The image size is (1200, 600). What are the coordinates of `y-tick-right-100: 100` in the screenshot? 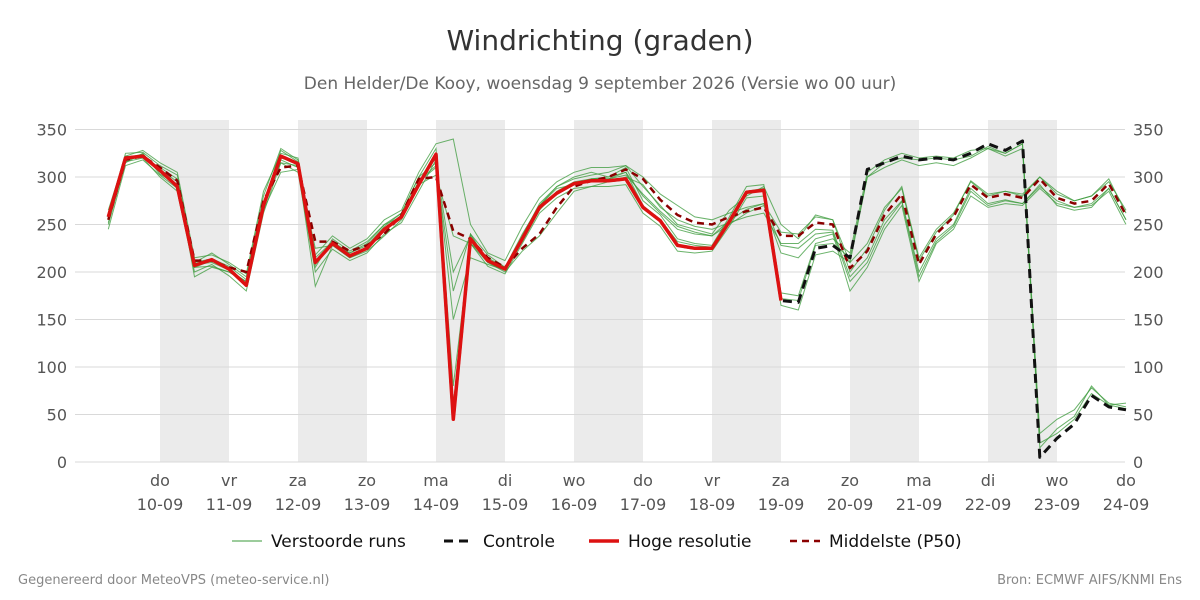 It's located at (1148, 367).